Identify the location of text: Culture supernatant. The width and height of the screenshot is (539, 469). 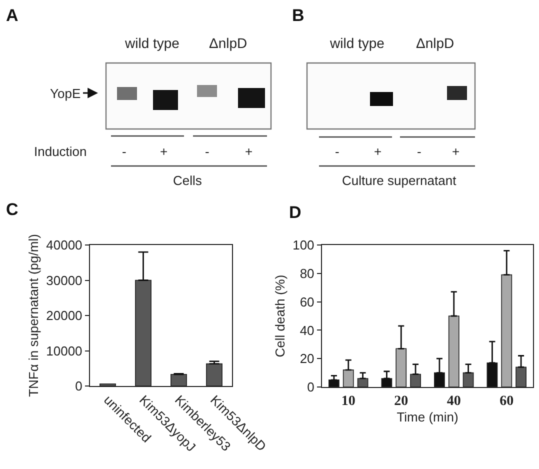
(399, 180).